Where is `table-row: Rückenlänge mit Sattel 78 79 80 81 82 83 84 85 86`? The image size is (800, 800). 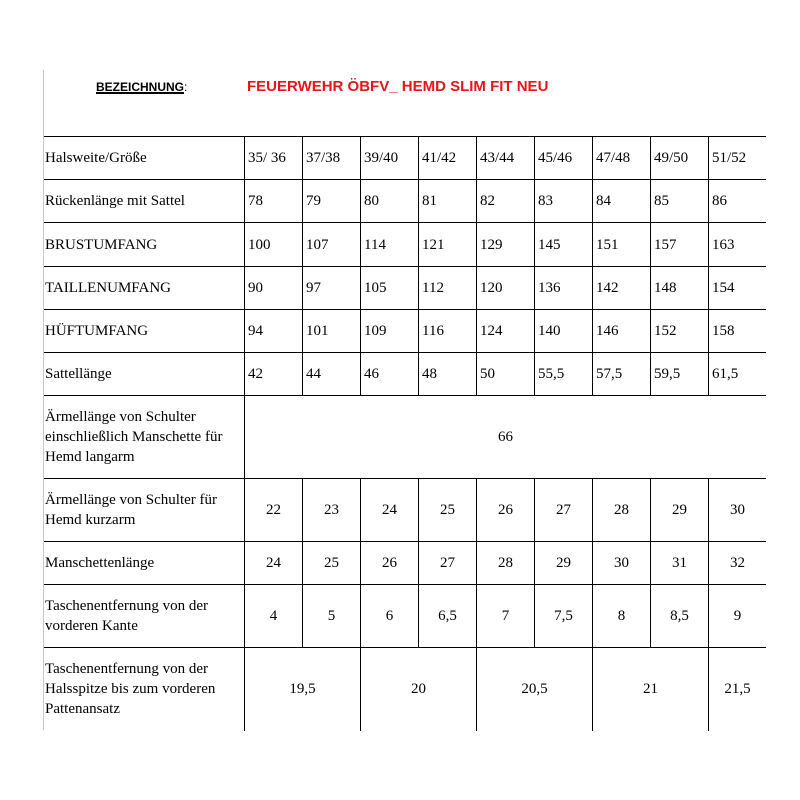
table-row: Rückenlänge mit Sattel 78 79 80 81 82 83 84 85 86 is located at coordinates (405, 201).